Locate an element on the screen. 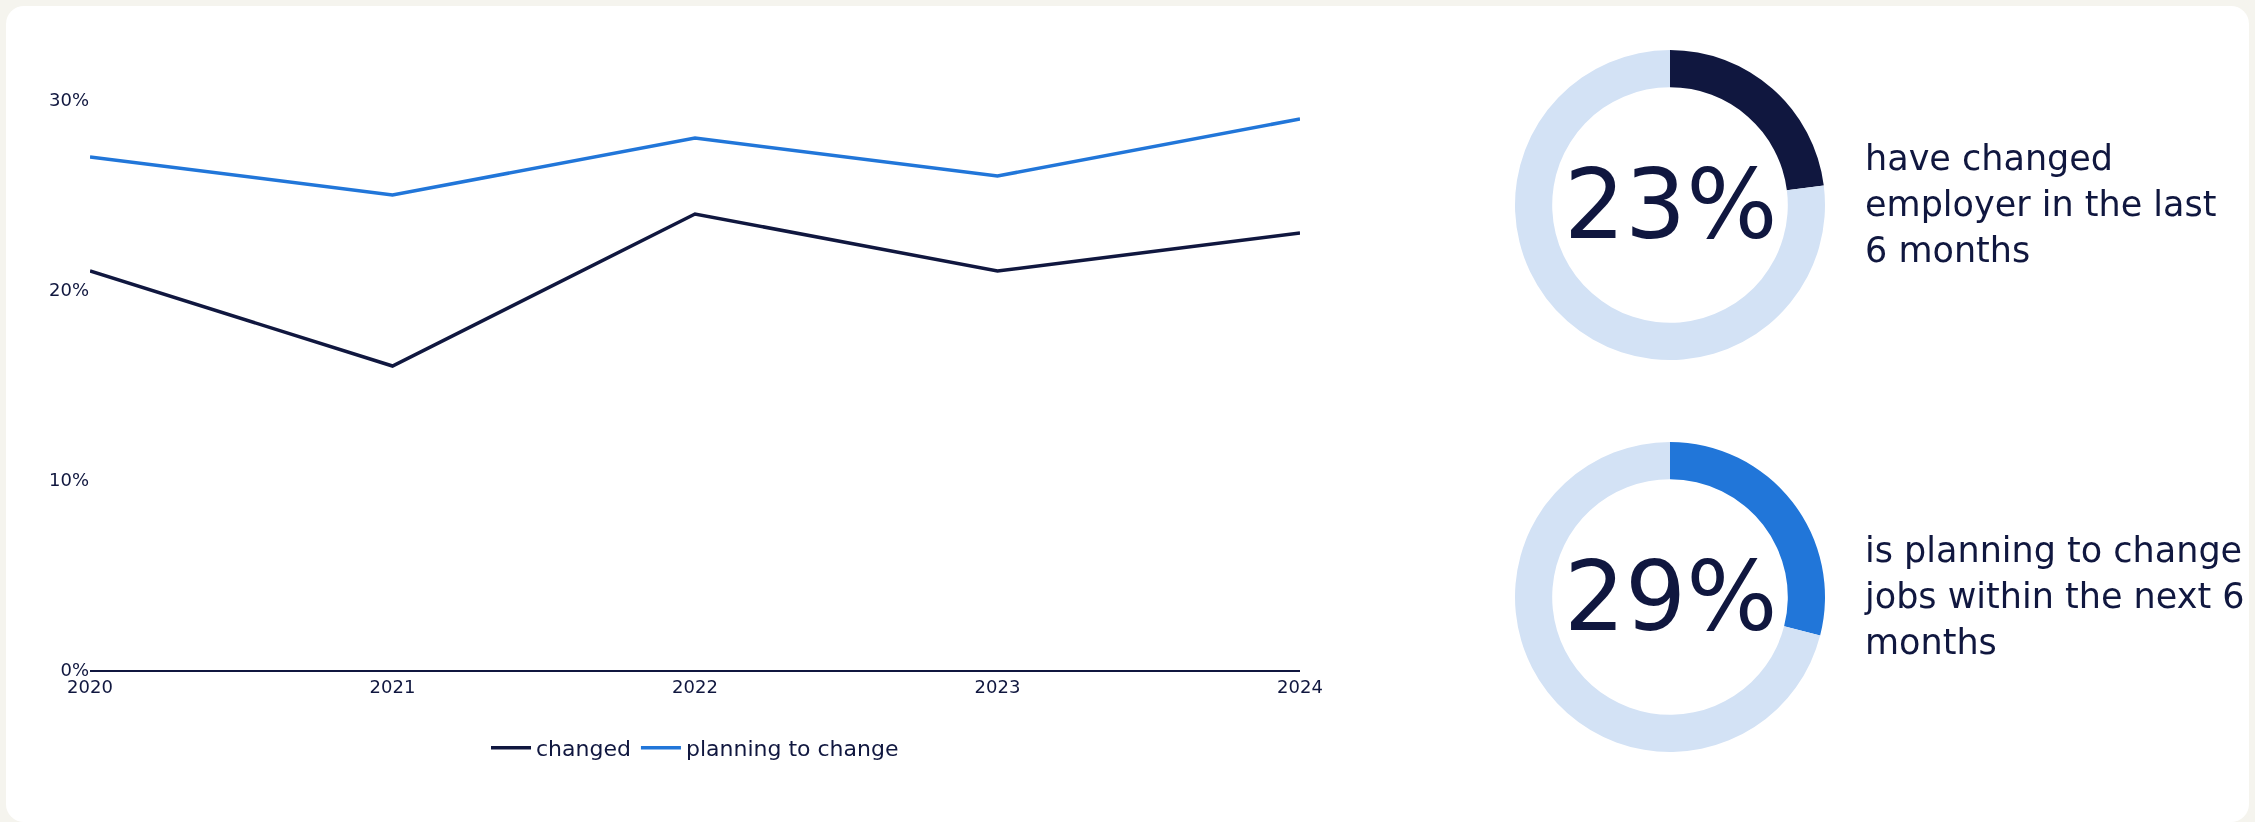 The height and width of the screenshot is (822, 2255). x-tick-label: 2021 is located at coordinates (392, 687).